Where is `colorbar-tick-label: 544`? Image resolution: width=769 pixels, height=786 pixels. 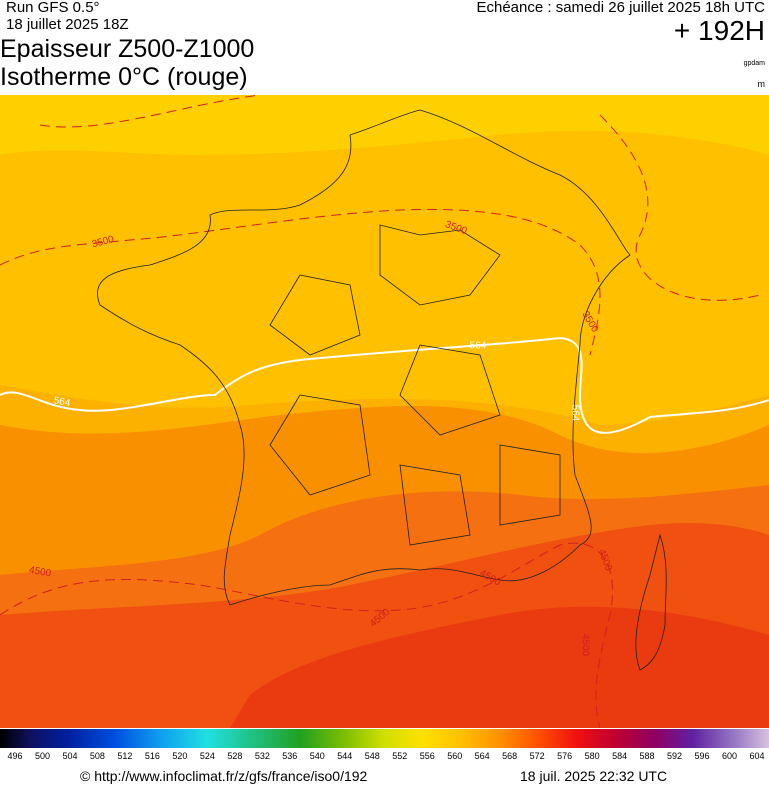
colorbar-tick-label: 544 is located at coordinates (345, 756).